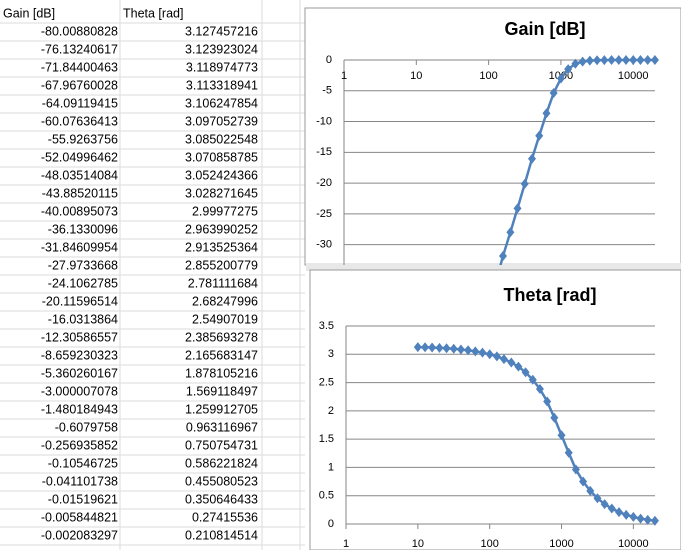  What do you see at coordinates (225, 517) in the screenshot?
I see `cell: 0.27415536` at bounding box center [225, 517].